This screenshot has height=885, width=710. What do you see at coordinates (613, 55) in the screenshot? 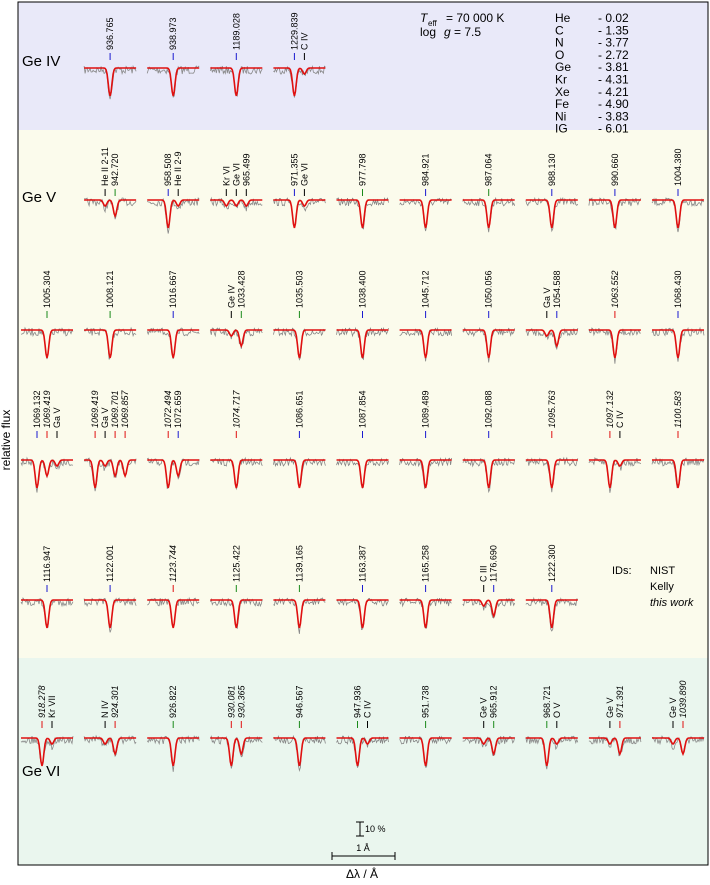
I see `abundance-value: - 2.72` at bounding box center [613, 55].